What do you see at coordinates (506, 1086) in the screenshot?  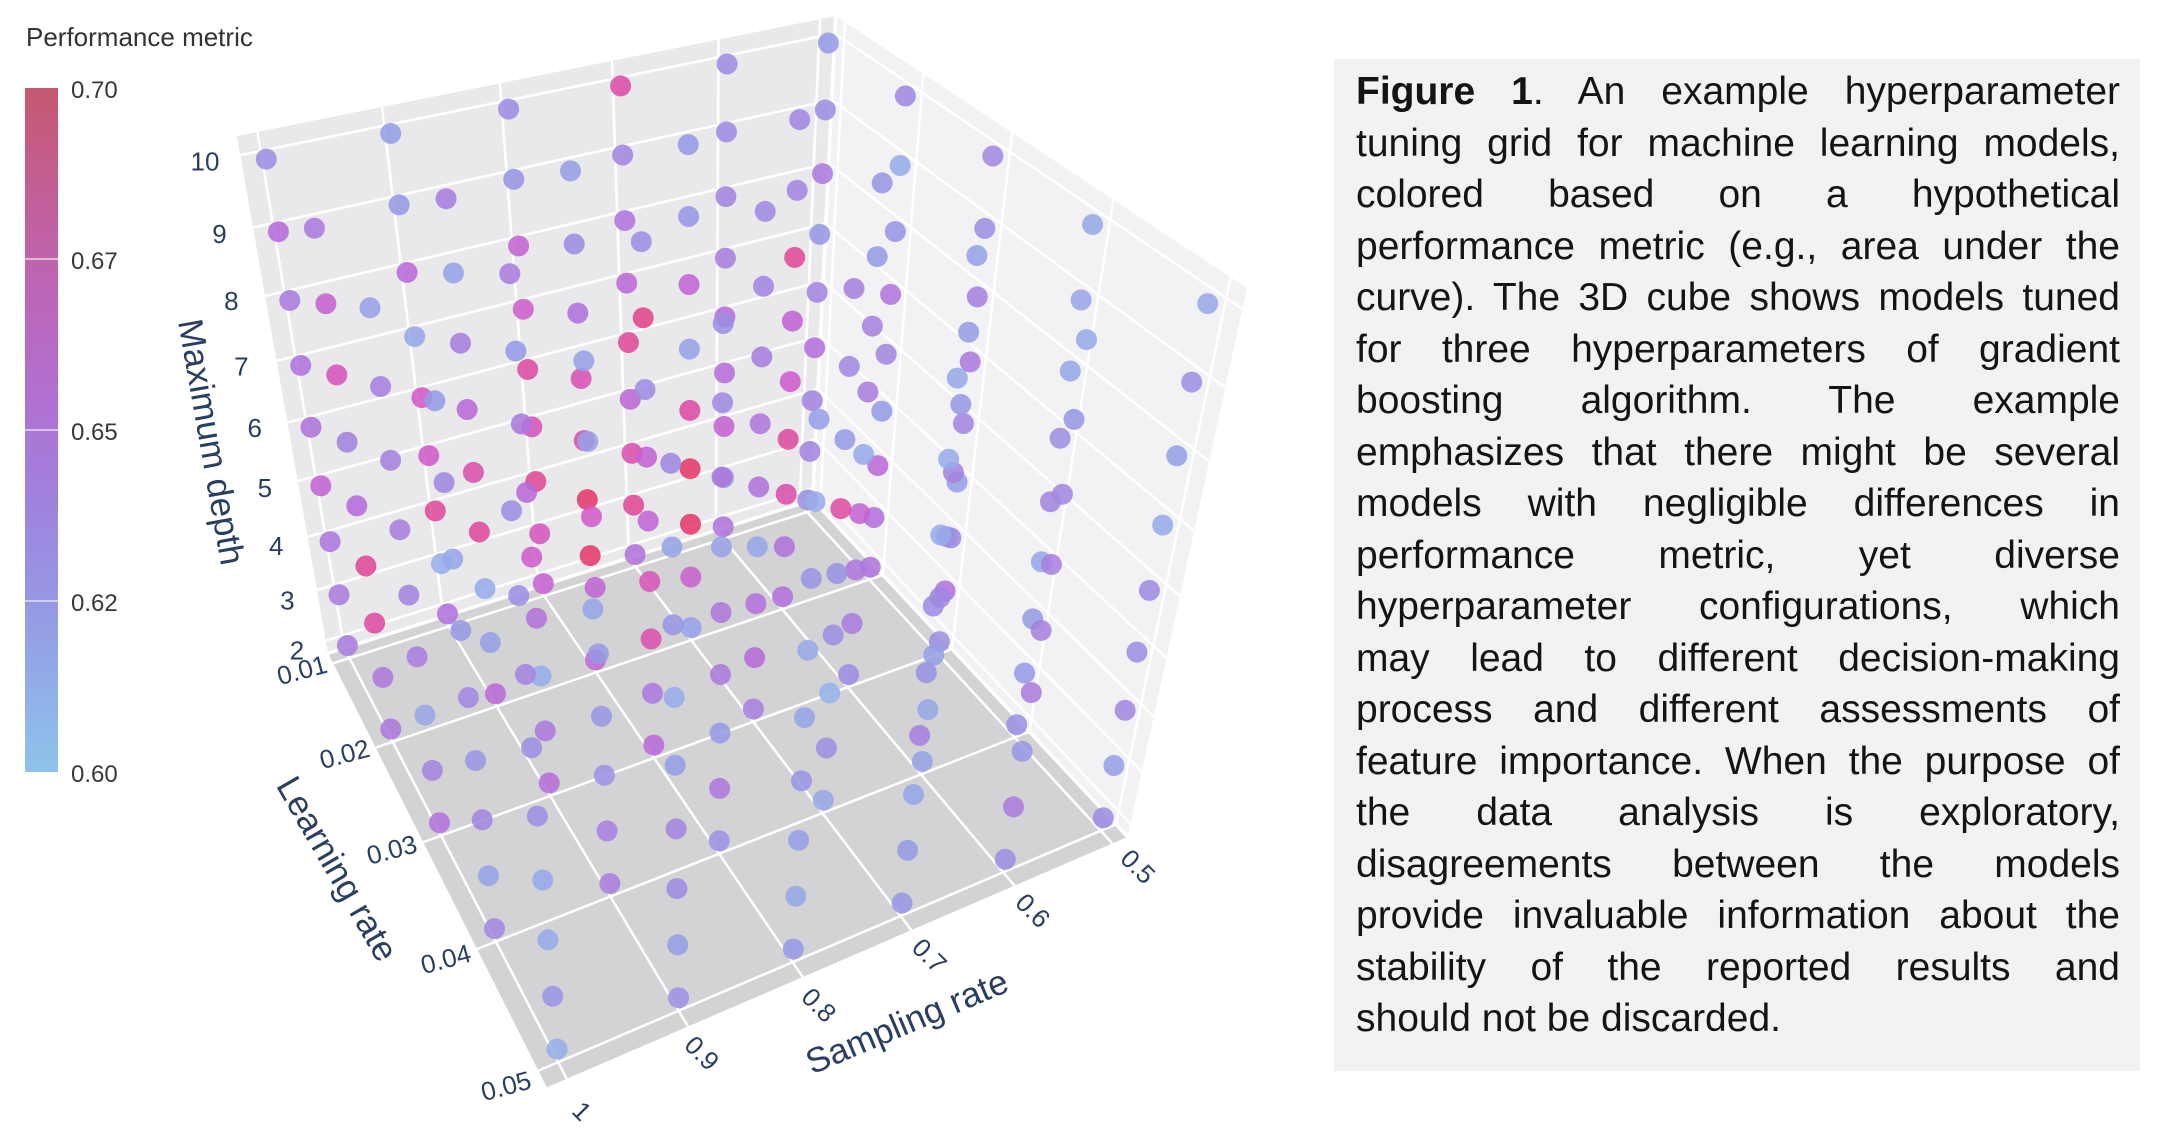 I see `svg-text: 0.05` at bounding box center [506, 1086].